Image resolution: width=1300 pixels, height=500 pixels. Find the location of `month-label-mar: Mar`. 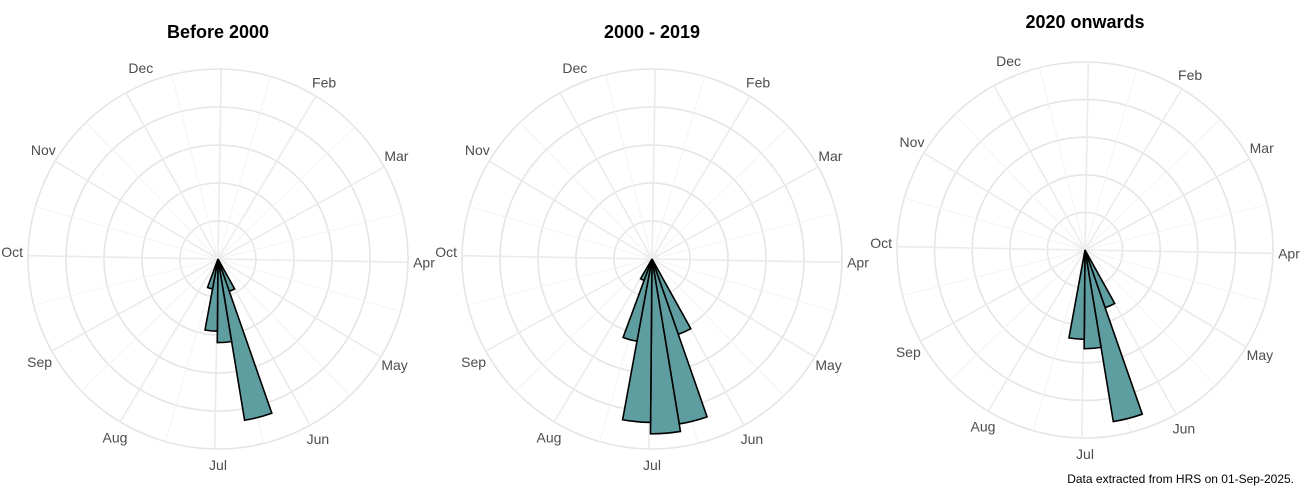

month-label-mar: Mar is located at coordinates (1262, 148).